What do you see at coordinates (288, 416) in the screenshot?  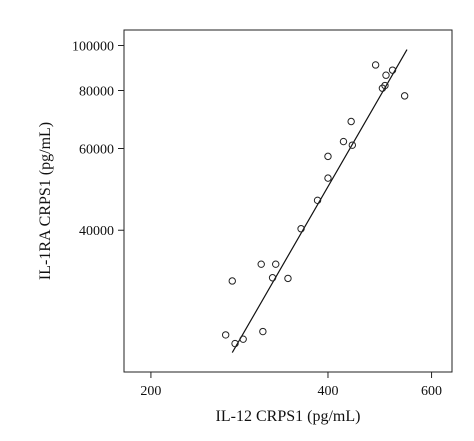 I see `x-axis-title: IL-12 CRPS1 (pg/mL)` at bounding box center [288, 416].